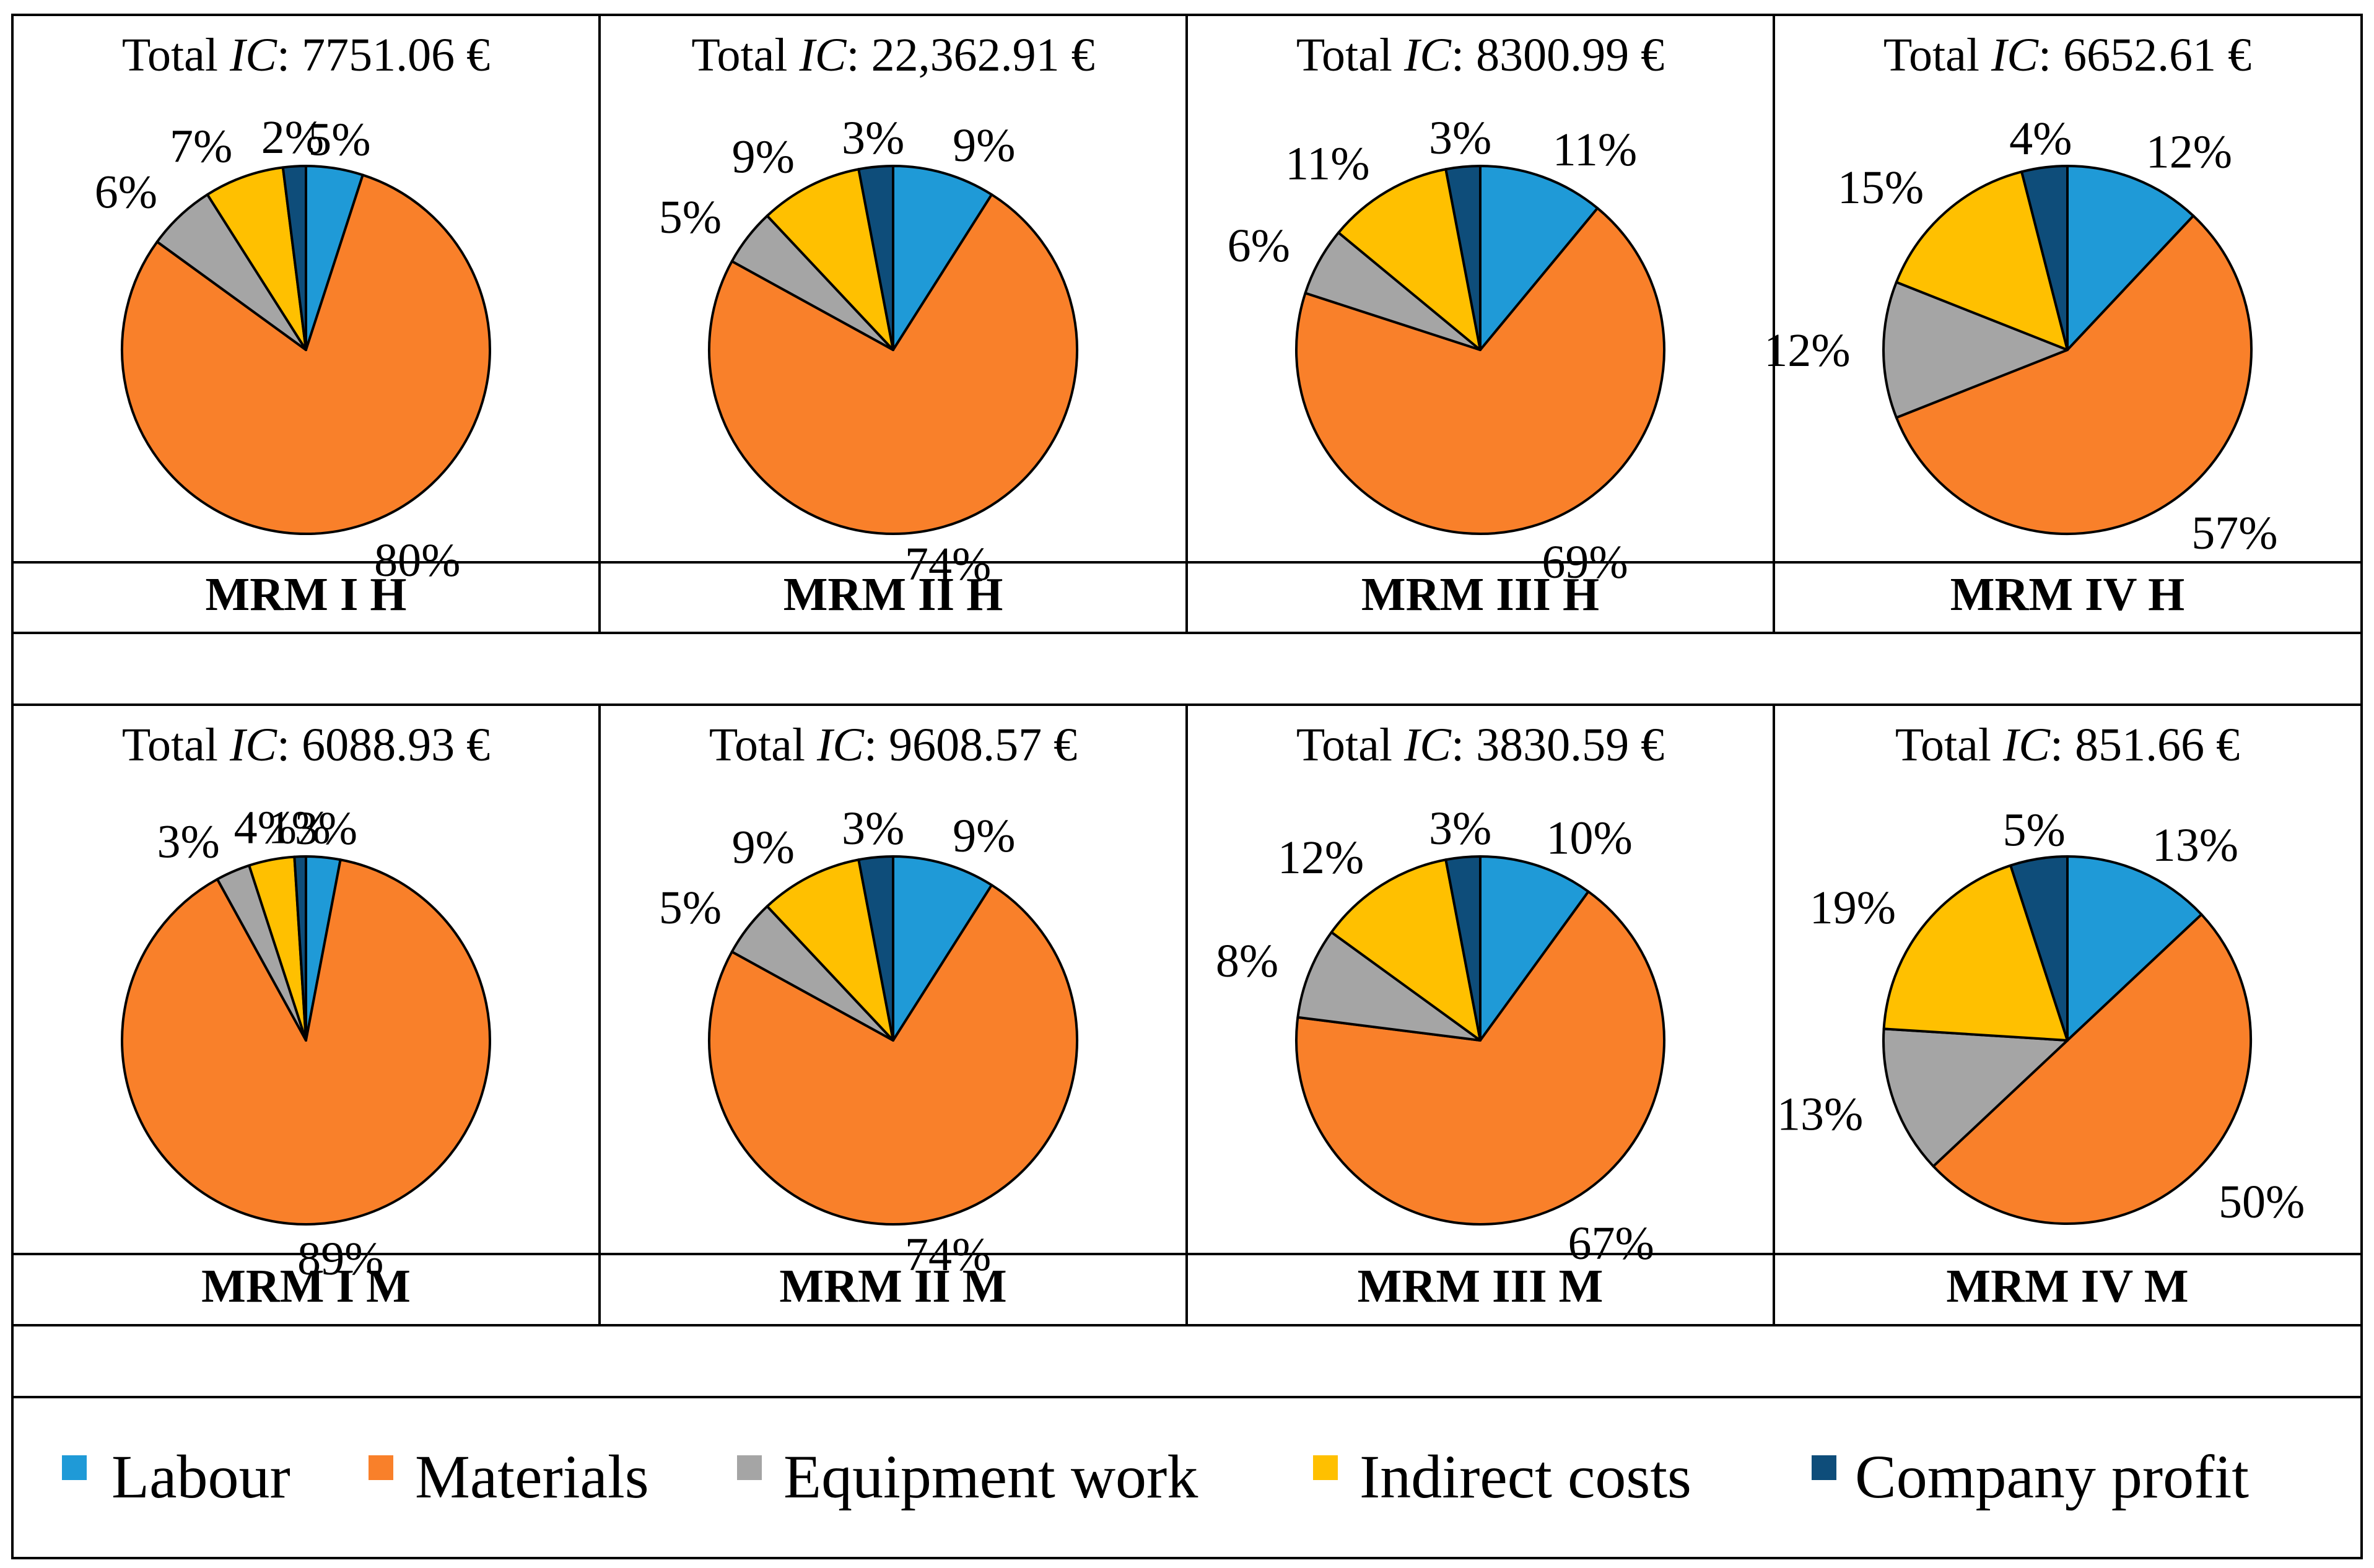 This screenshot has width=2374, height=1568. What do you see at coordinates (1557, 55) in the screenshot?
I see `total-value: : 8300.99 €` at bounding box center [1557, 55].